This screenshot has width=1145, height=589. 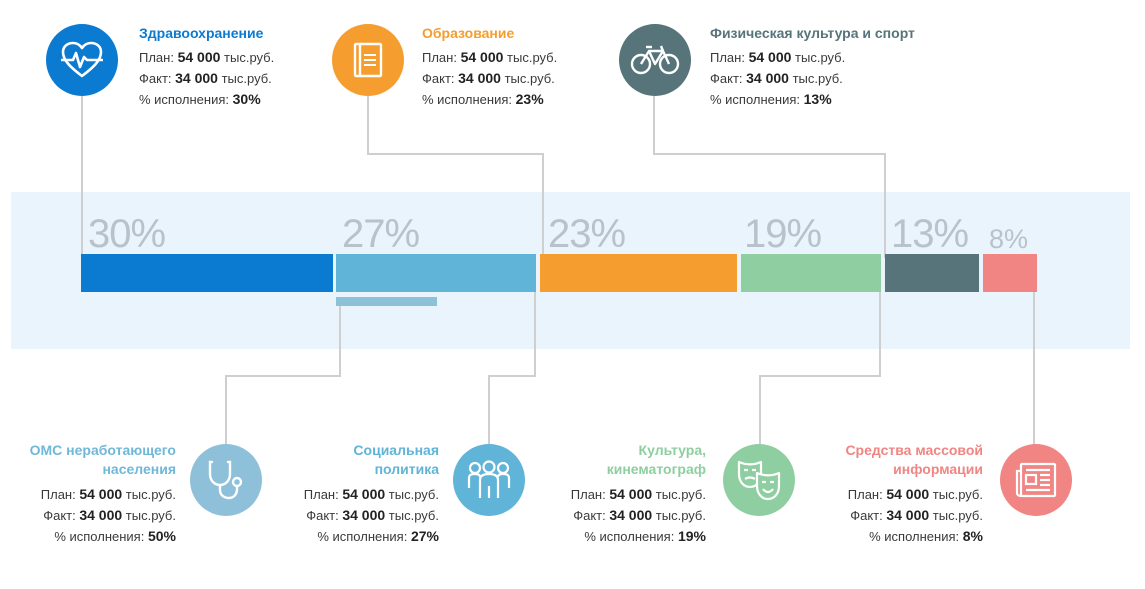 What do you see at coordinates (1009, 239) in the screenshot?
I see `percent-label-media: 8%` at bounding box center [1009, 239].